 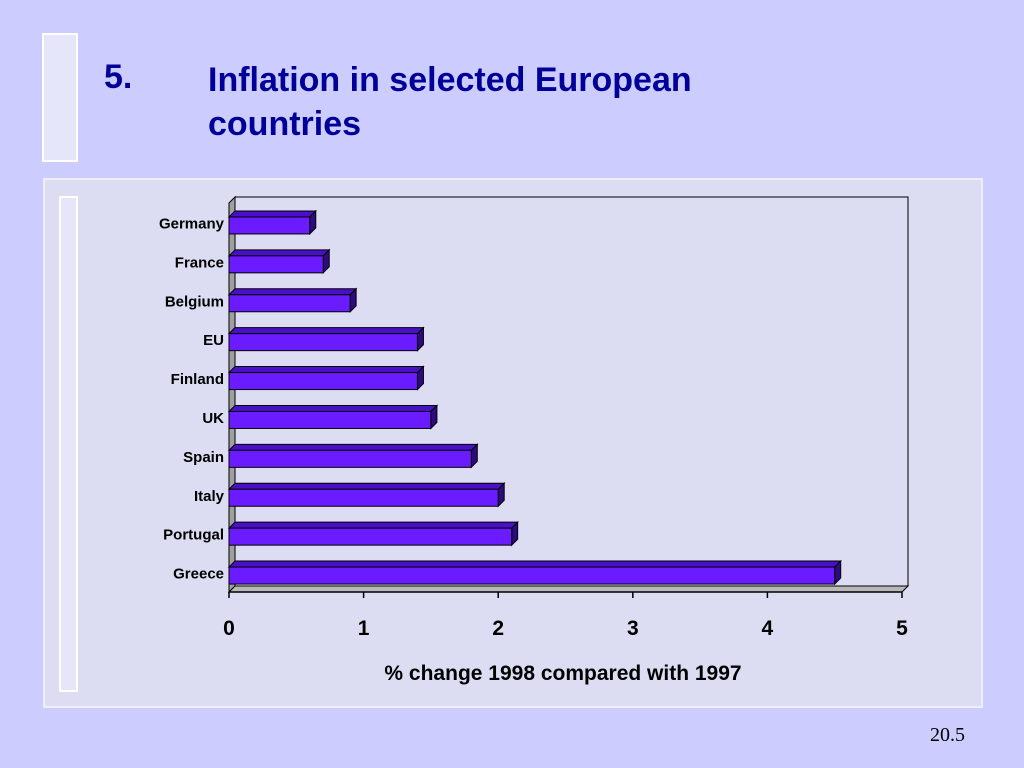 I want to click on floor, so click(x=568, y=589).